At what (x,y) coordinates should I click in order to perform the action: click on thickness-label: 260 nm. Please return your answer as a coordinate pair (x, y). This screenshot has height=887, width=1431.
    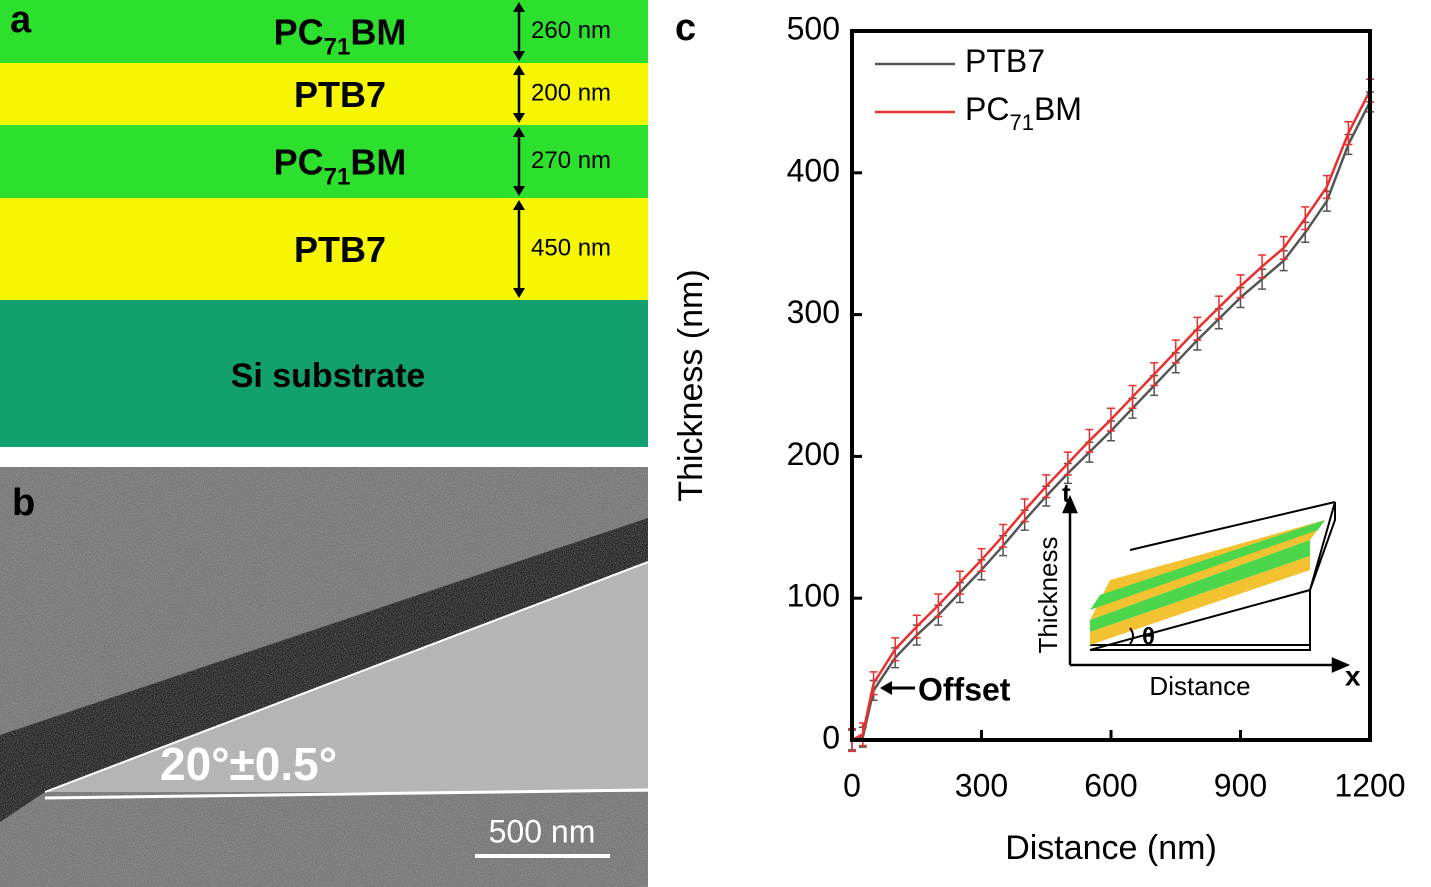
    Looking at the image, I should click on (571, 30).